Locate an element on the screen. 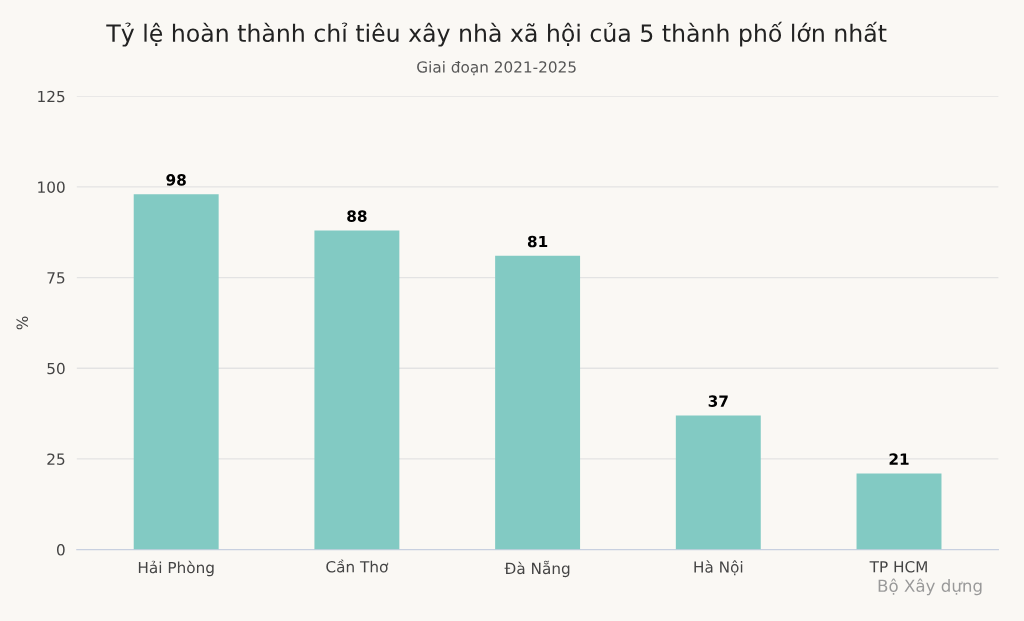 The image size is (1024, 621). y-tick-label: 25 is located at coordinates (56, 459).